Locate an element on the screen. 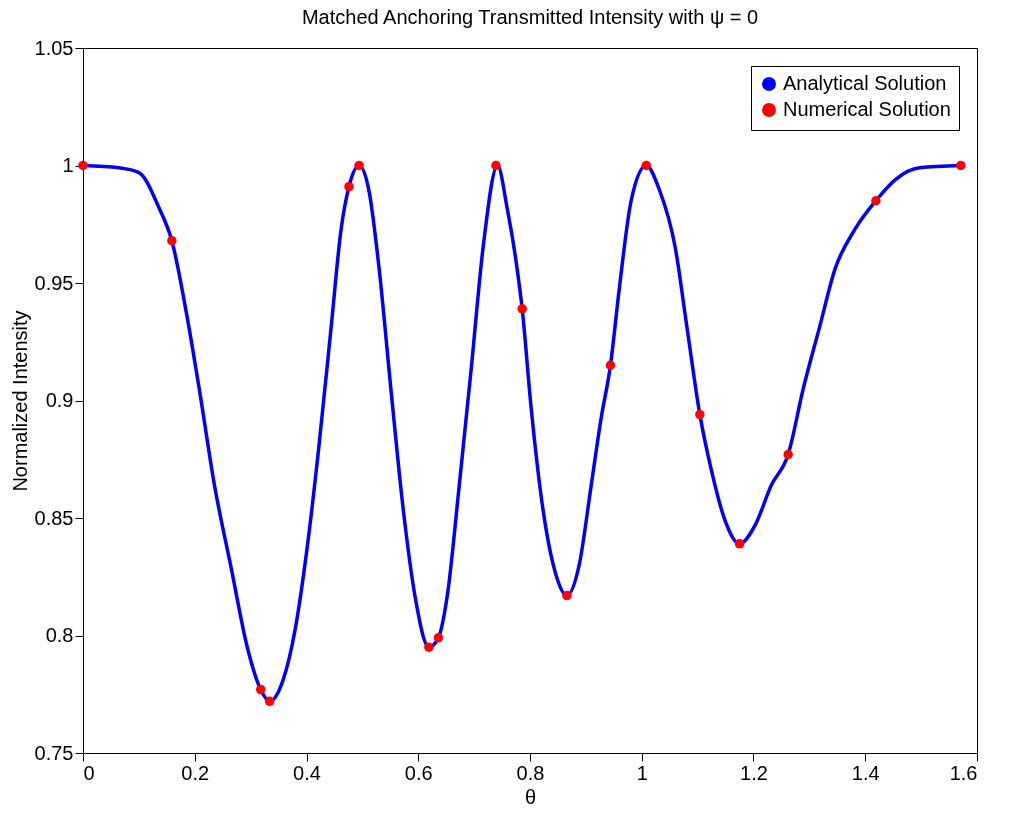  x-tick-label: 0.4 is located at coordinates (307, 772).